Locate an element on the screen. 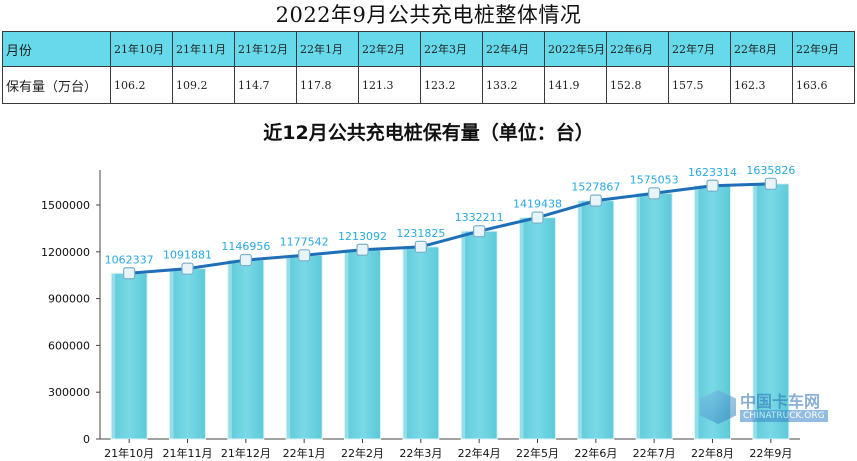 The height and width of the screenshot is (461, 857). data-label: 1419438 is located at coordinates (537, 204).